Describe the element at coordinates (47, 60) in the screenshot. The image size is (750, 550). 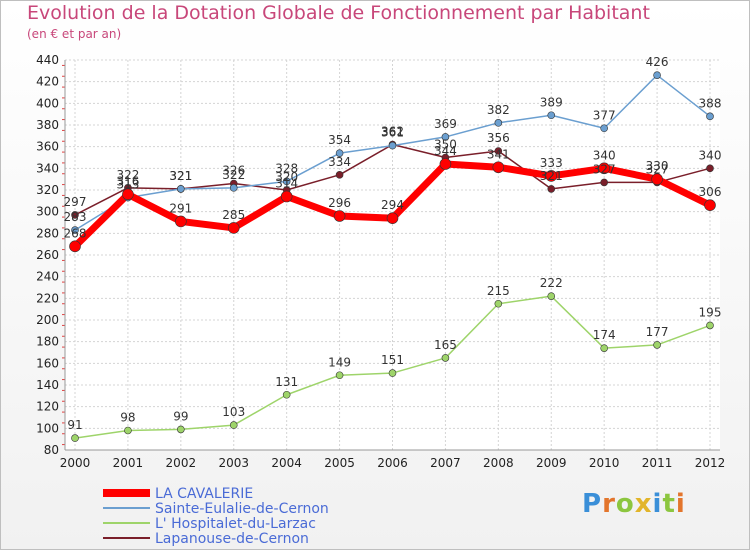
I see `y-tick-label: 440` at that location.